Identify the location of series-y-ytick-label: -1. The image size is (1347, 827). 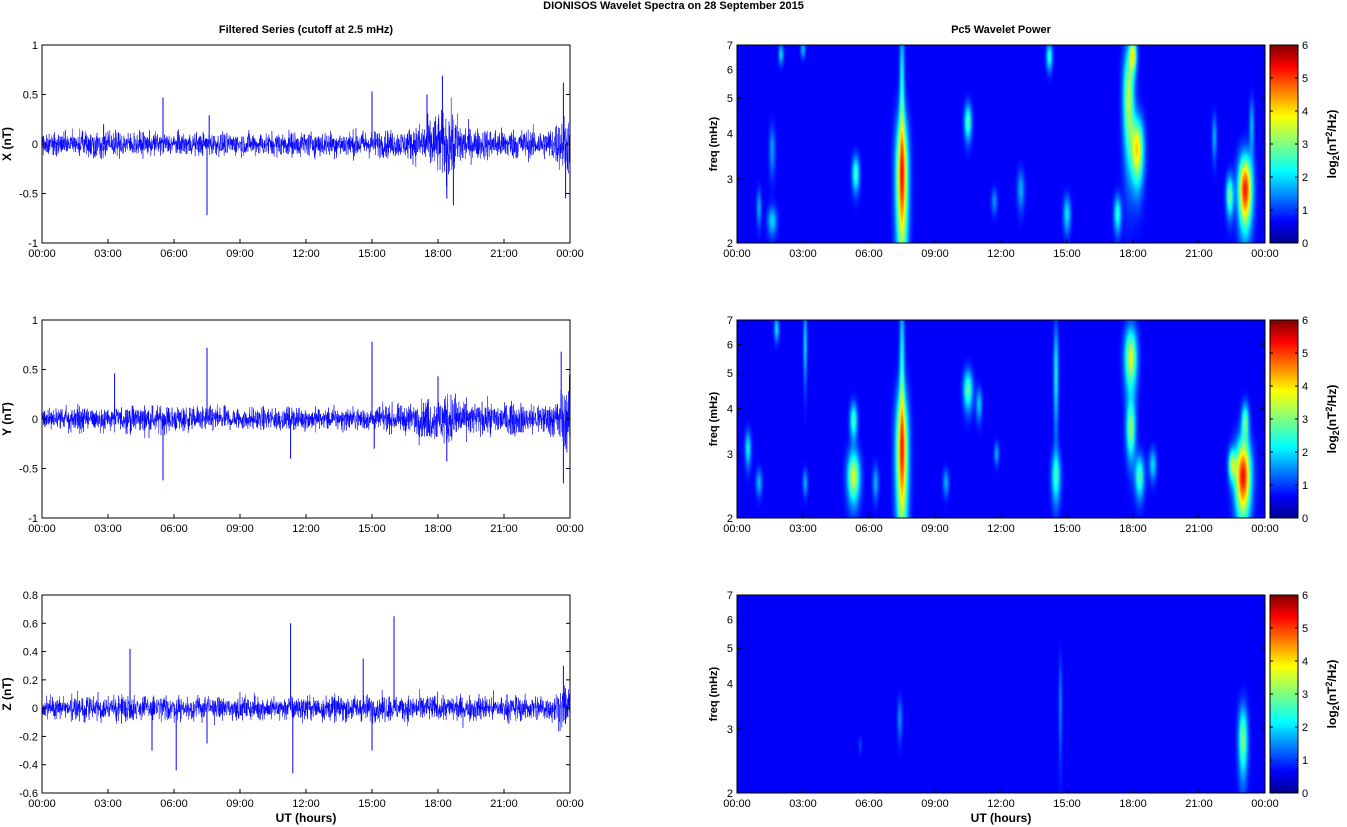
(33, 519).